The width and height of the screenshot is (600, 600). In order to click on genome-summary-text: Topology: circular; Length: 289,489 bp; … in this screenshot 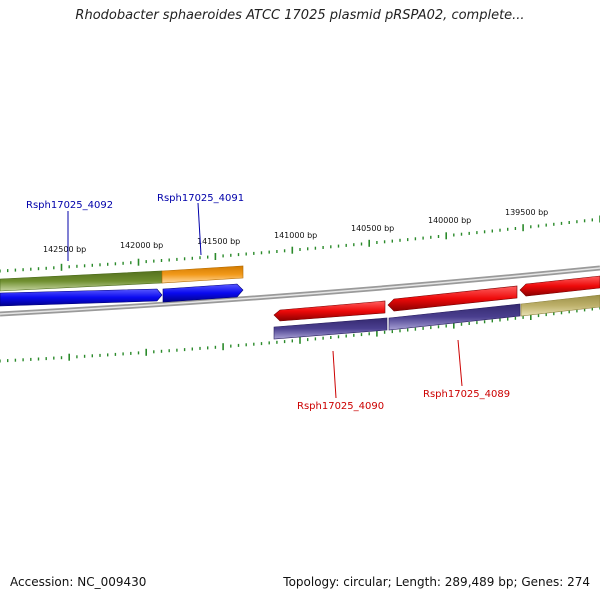, I will do `click(436, 582)`.